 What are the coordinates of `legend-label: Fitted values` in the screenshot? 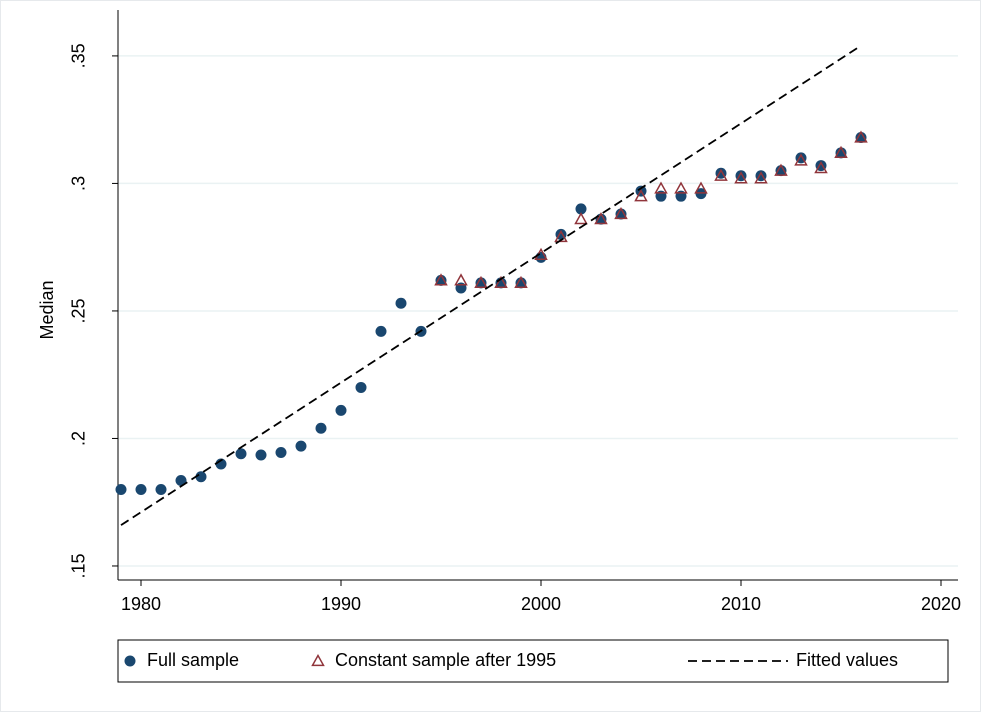 It's located at (847, 660).